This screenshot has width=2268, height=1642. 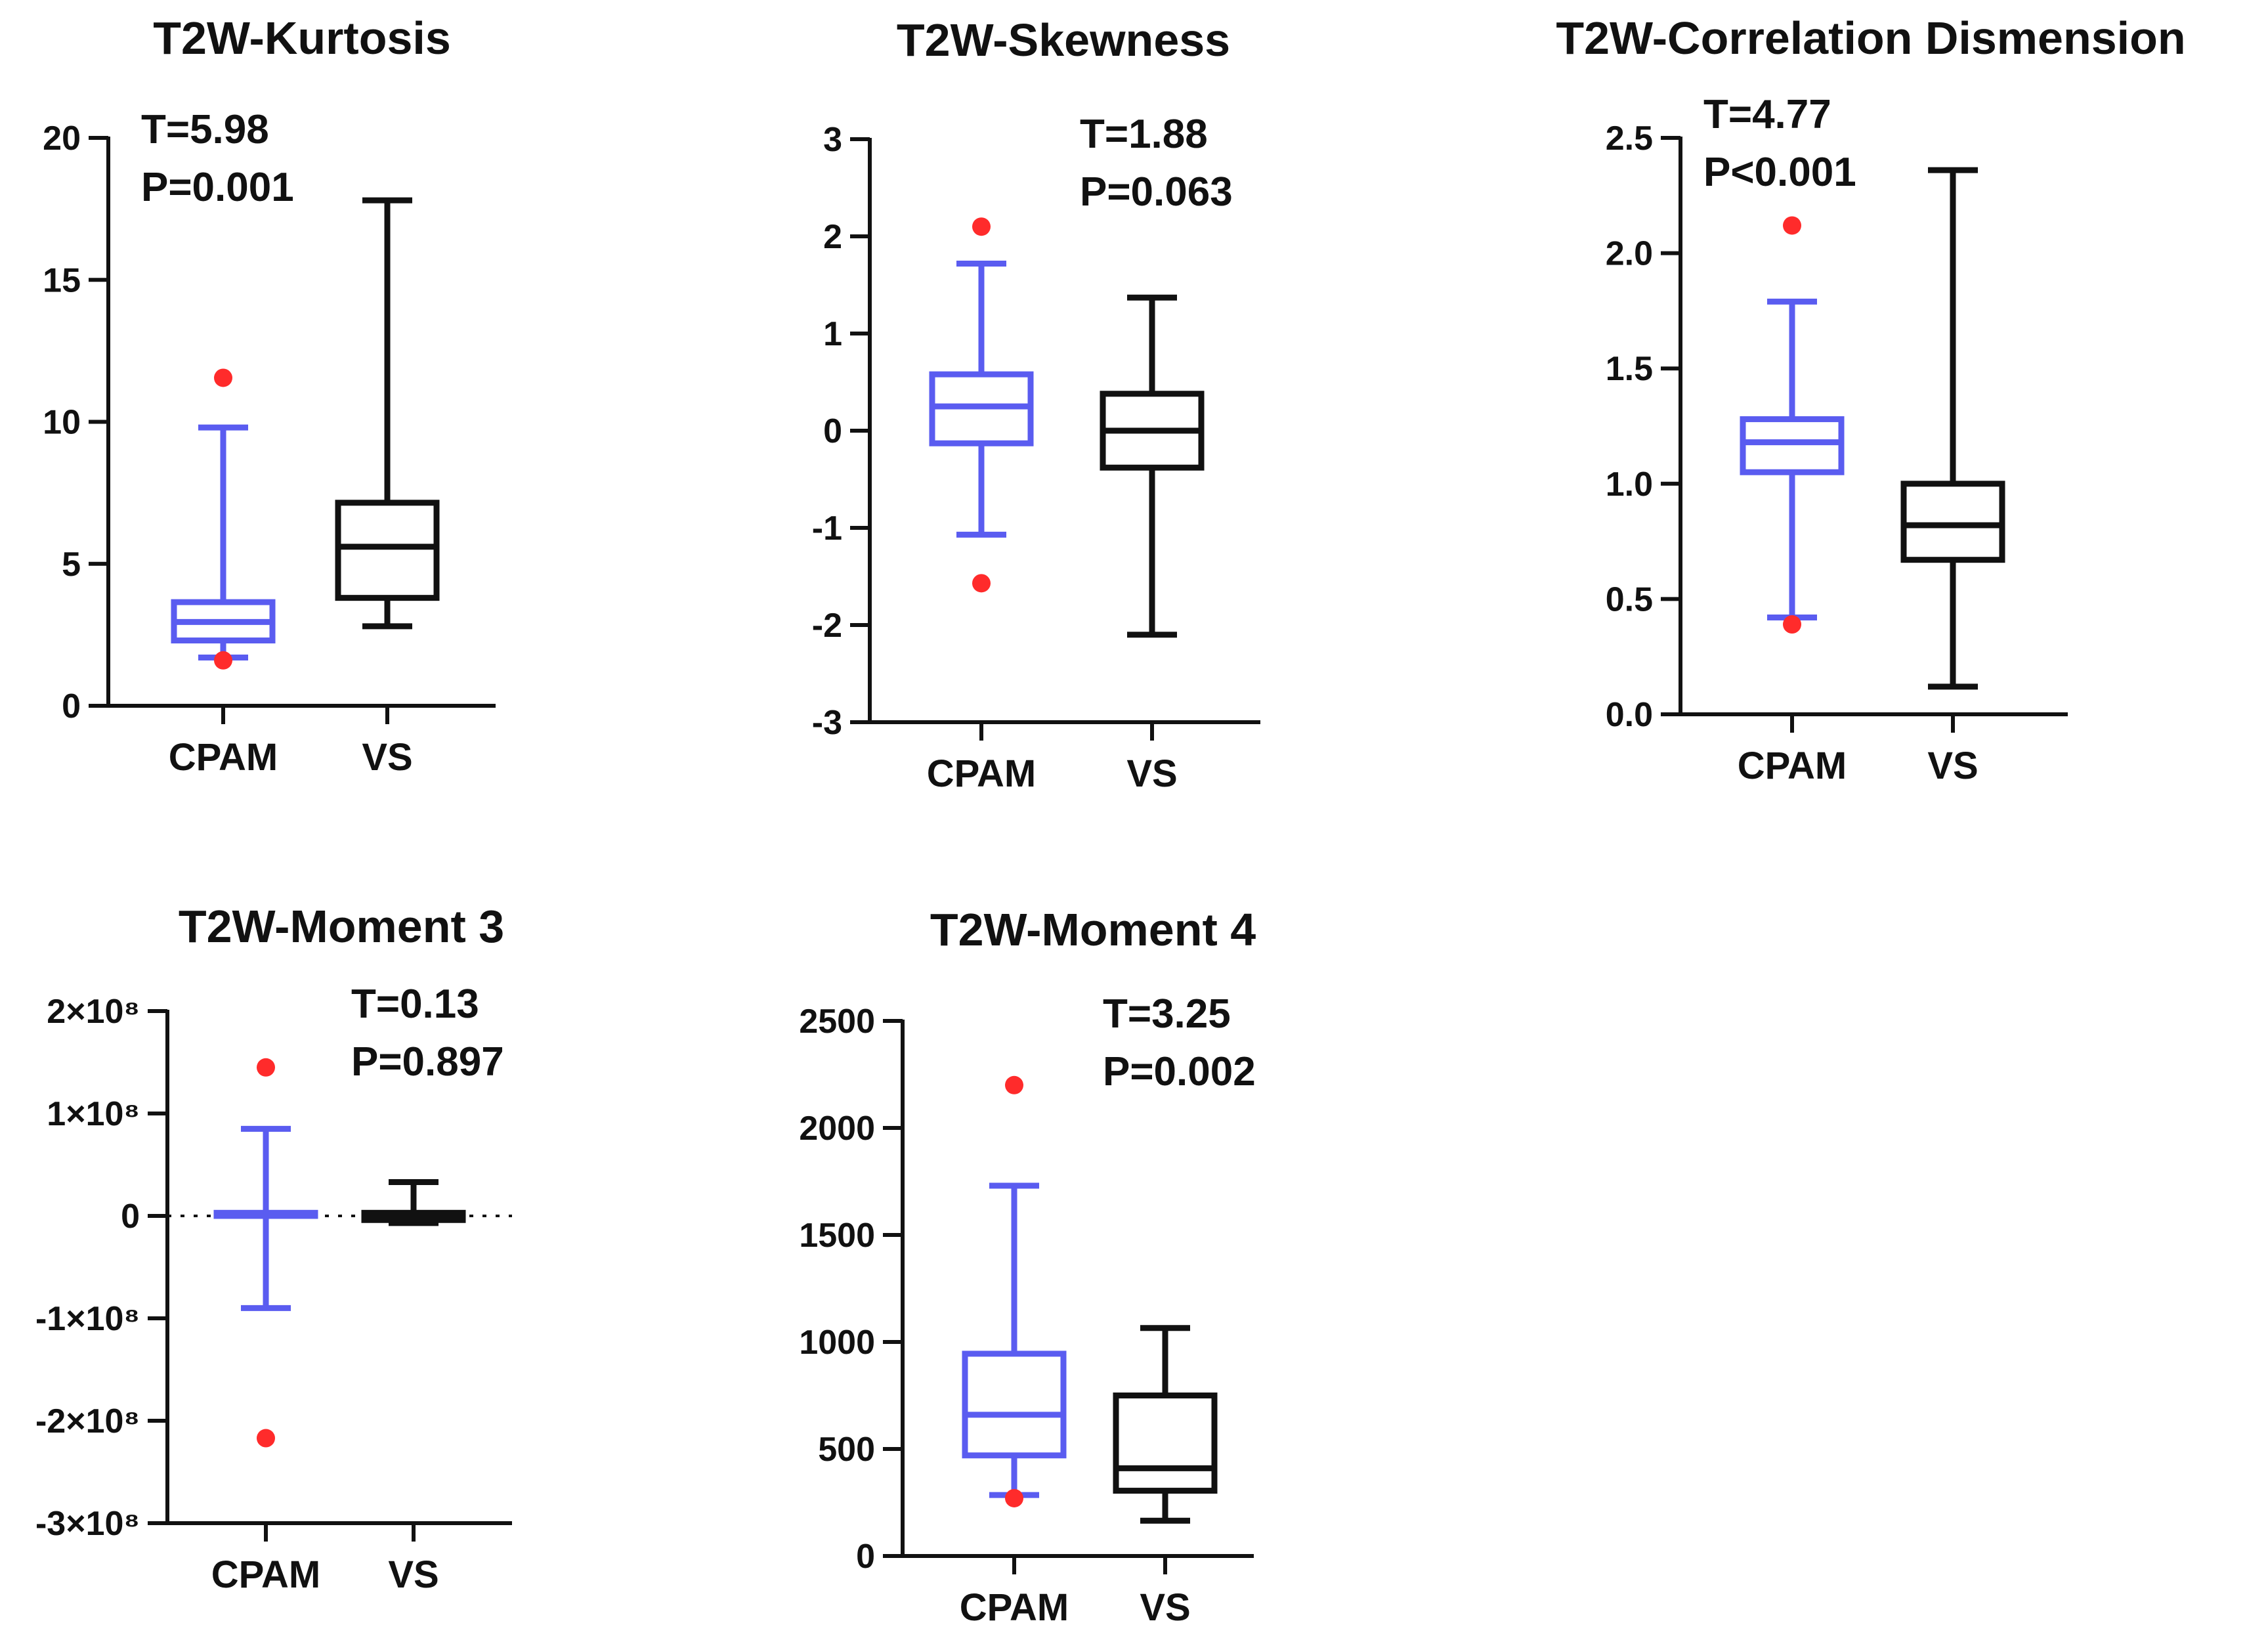 I want to click on y-tick-label: -2×10⁸, so click(x=87, y=1421).